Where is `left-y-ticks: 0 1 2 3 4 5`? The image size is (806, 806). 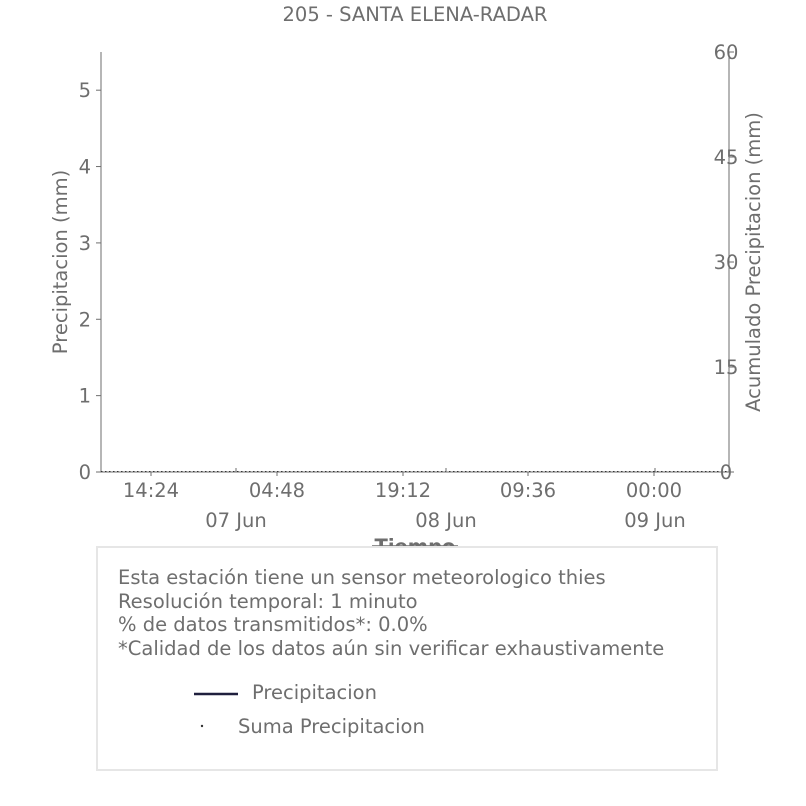
left-y-ticks: 0 1 2 3 4 5 is located at coordinates (90, 281).